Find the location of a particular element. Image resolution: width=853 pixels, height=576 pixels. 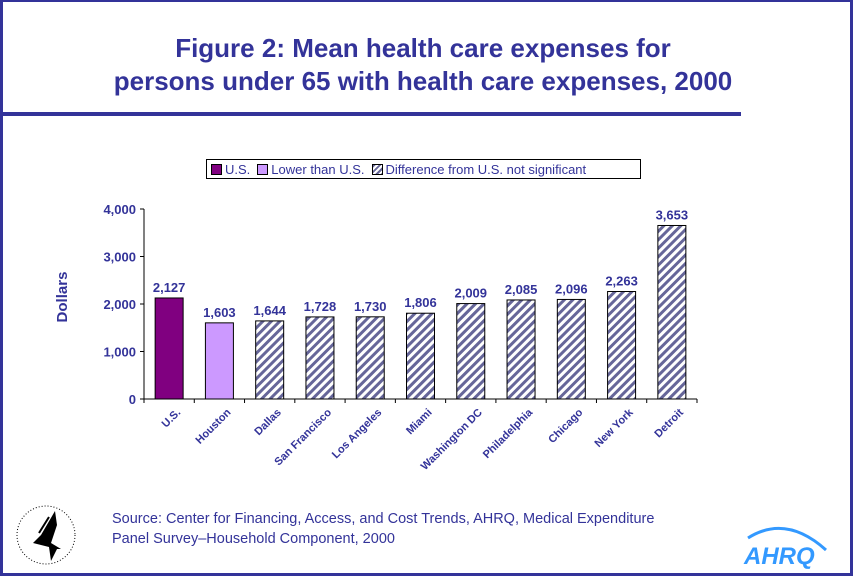

bar-philadelphia is located at coordinates (521, 349).